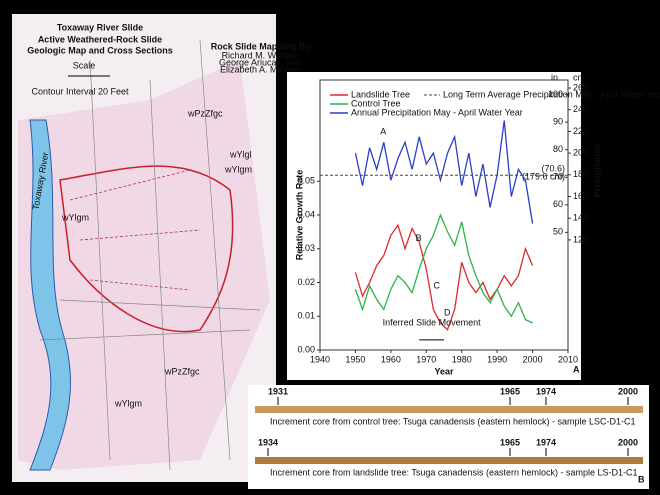 This screenshot has width=660, height=495. I want to click on x-tick-label: 1960, so click(391, 359).